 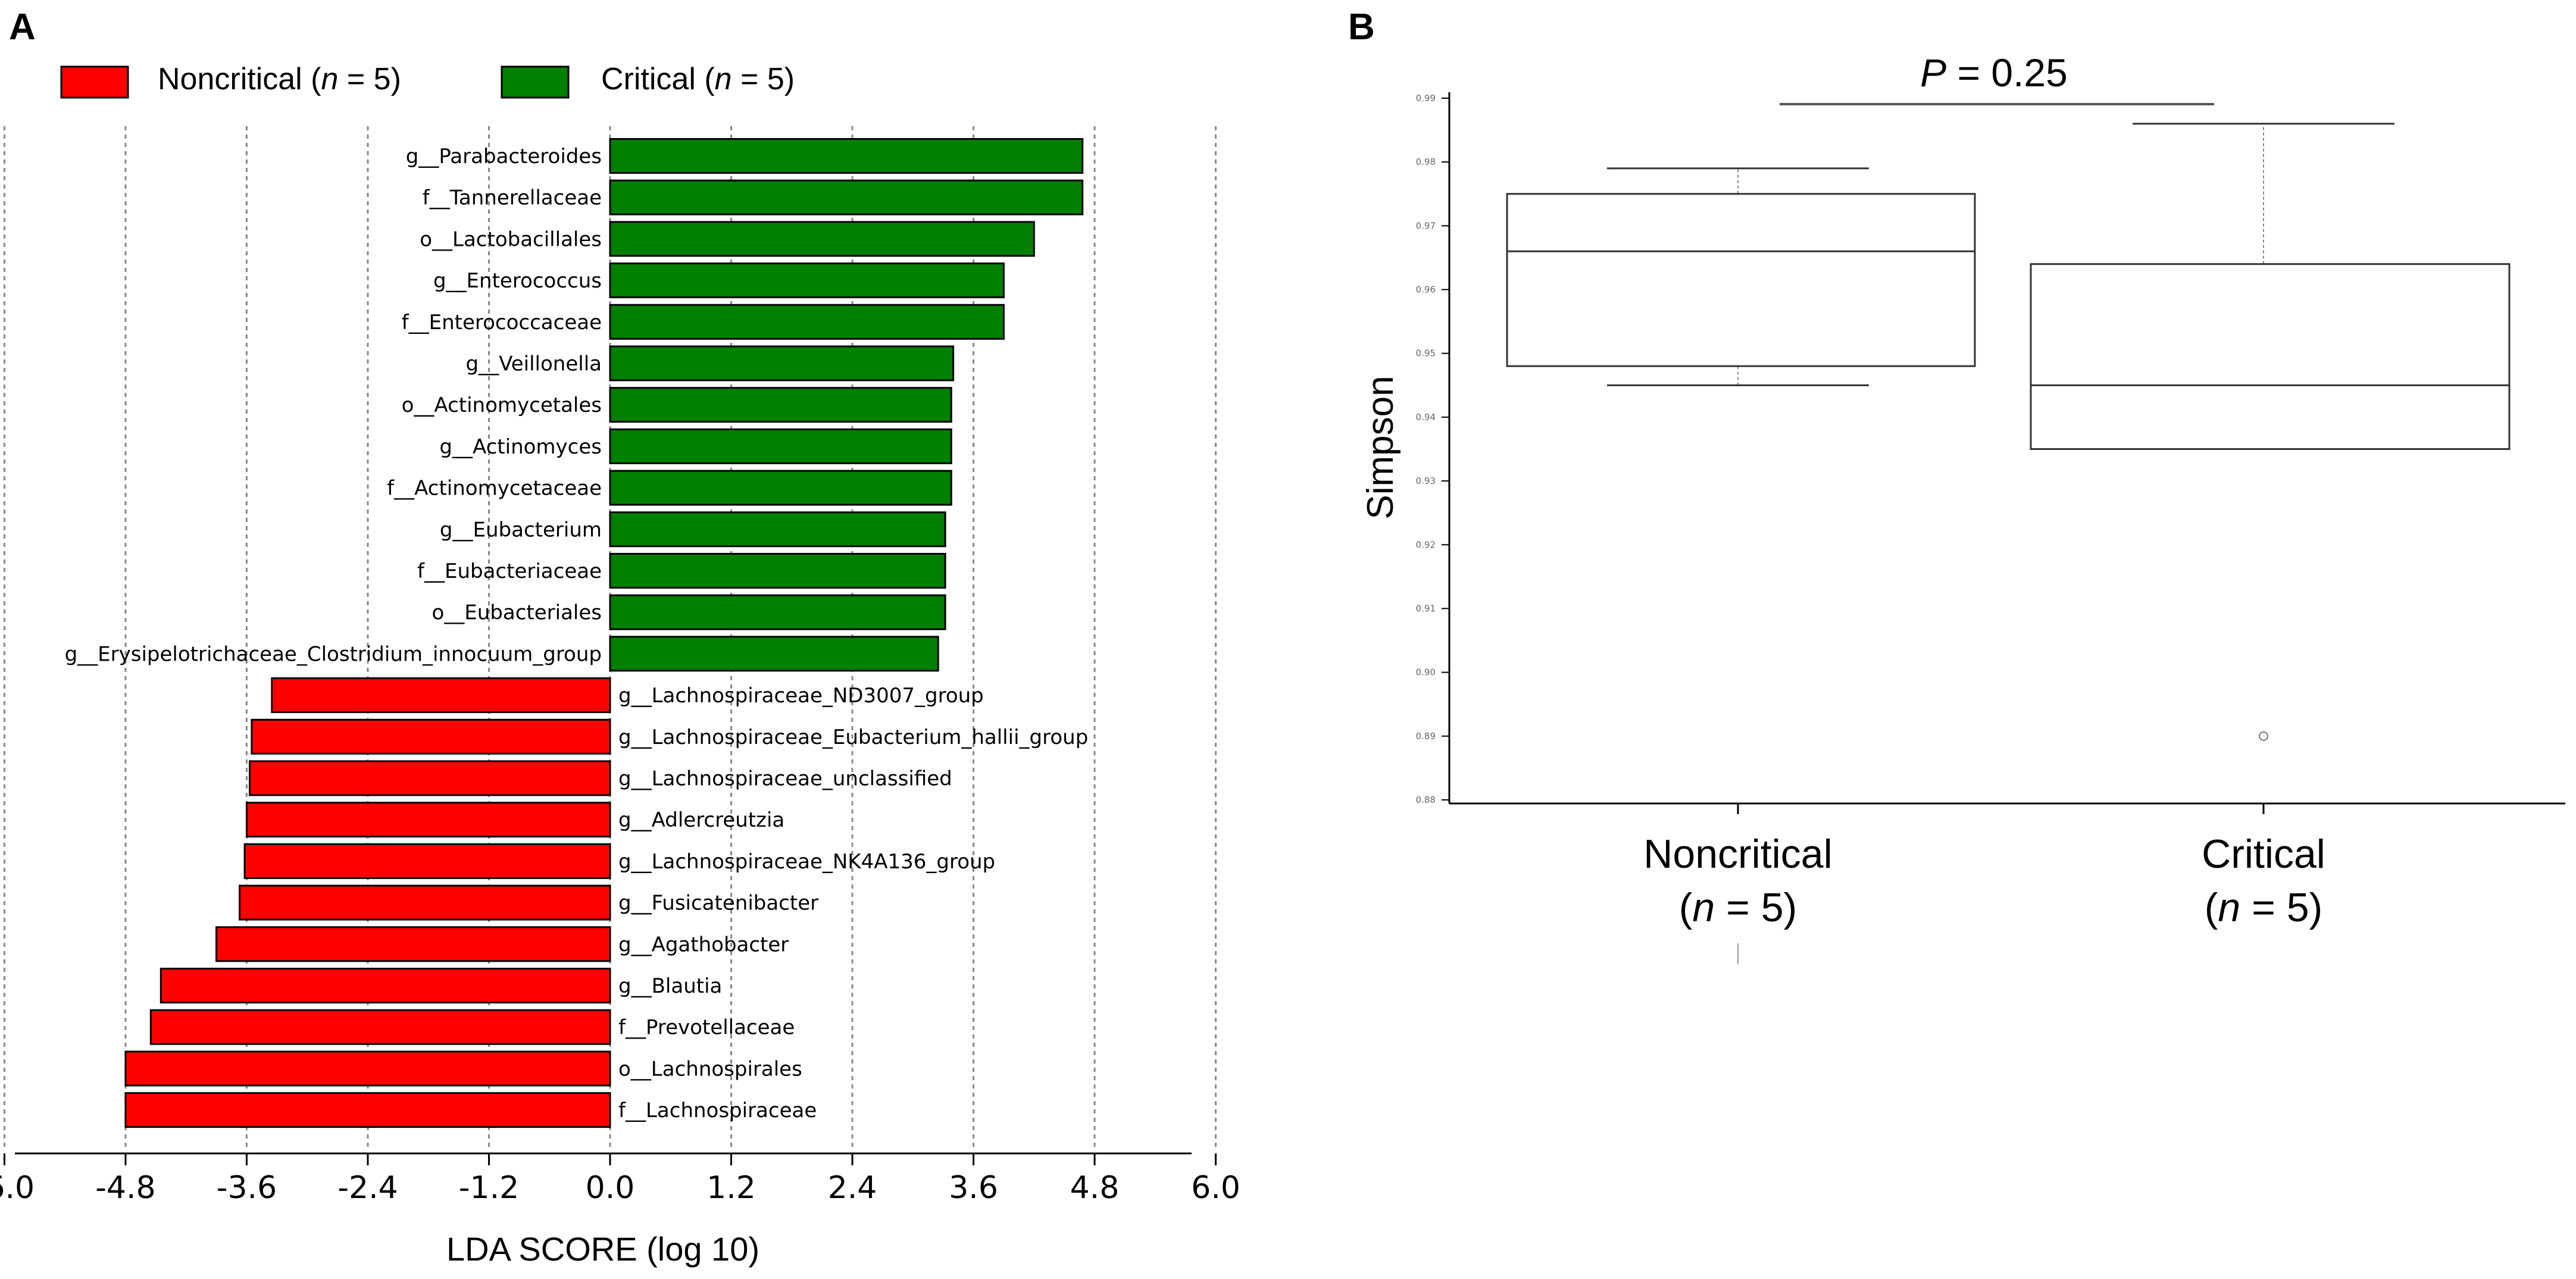 What do you see at coordinates (509, 571) in the screenshot?
I see `lda-bar-label: f__Eubacteriaceae` at bounding box center [509, 571].